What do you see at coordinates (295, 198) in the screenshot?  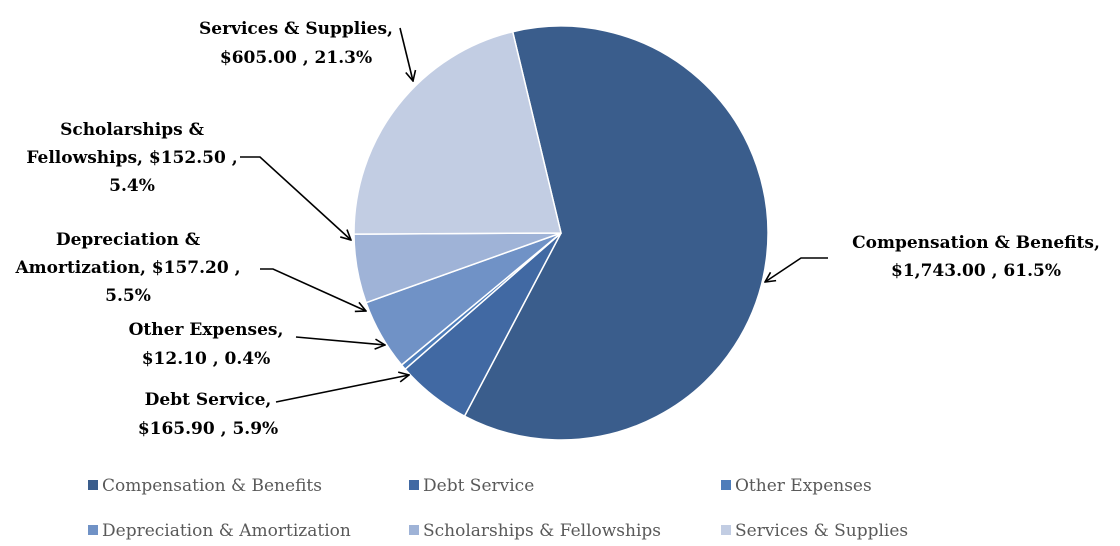 I see `leader-line-scholarships-and-fellowships` at bounding box center [295, 198].